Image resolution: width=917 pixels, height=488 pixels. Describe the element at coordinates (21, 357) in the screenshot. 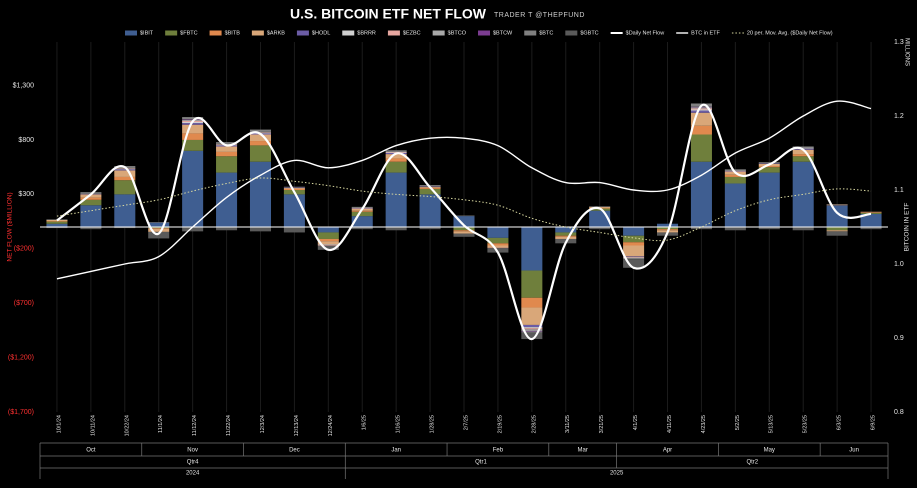

I see `y-tick-label: ($1,200)` at that location.